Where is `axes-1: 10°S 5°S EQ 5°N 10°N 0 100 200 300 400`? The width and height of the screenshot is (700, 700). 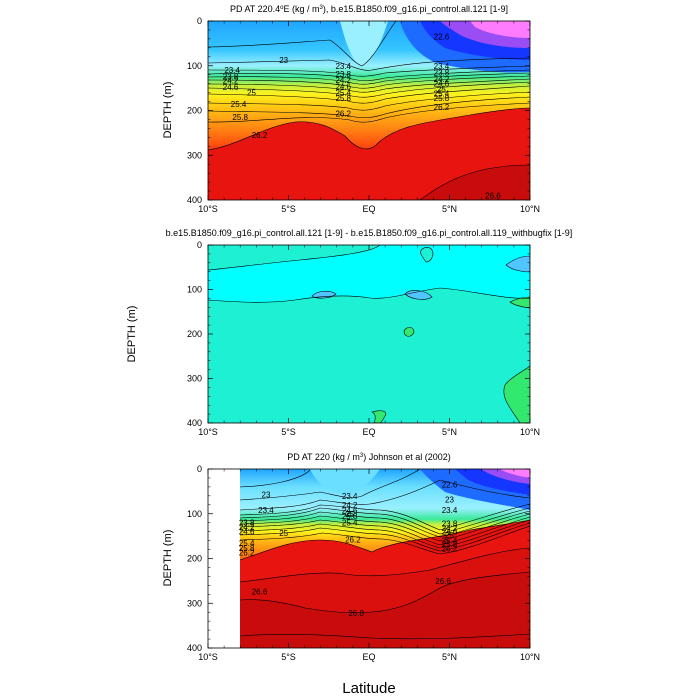 axes-1: 10°S 5°S EQ 5°N 10°N 0 100 200 300 400 is located at coordinates (363, 115).